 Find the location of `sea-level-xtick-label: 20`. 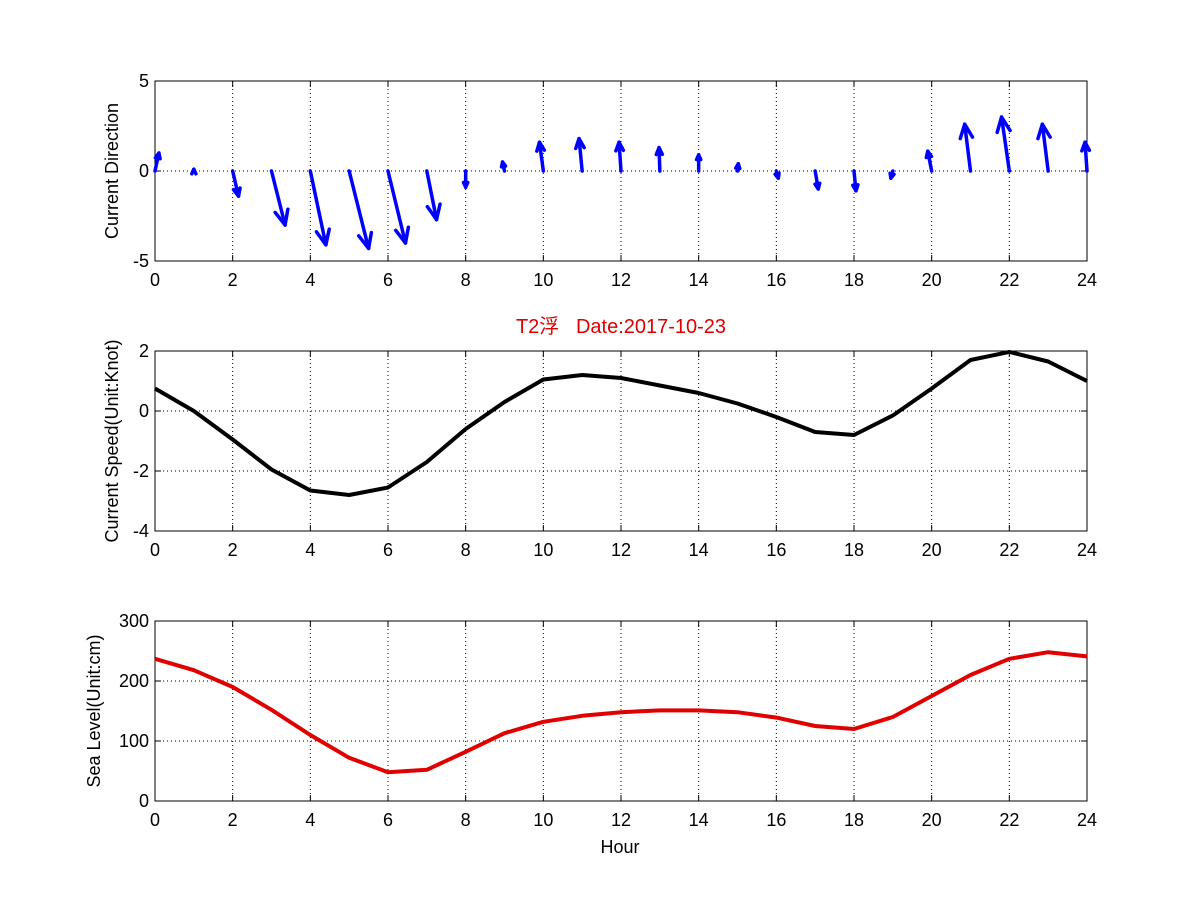

sea-level-xtick-label: 20 is located at coordinates (932, 820).